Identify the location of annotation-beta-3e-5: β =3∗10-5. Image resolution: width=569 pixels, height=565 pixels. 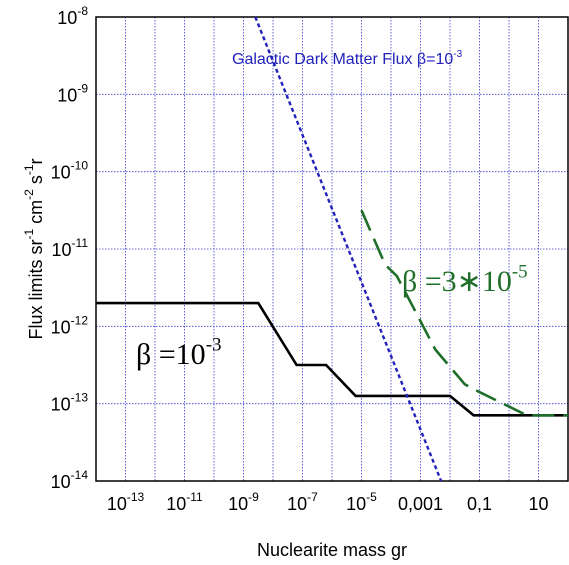
(465, 280).